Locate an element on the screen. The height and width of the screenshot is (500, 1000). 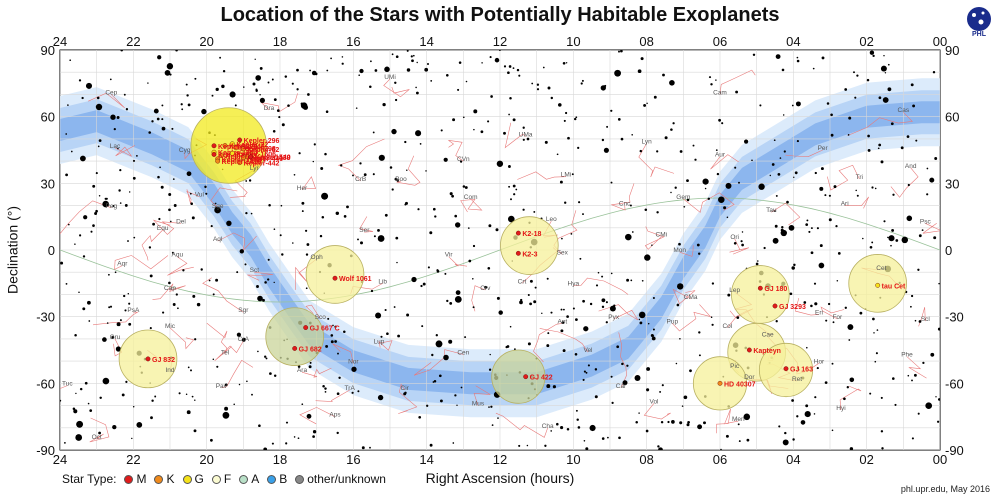
legend-item-b: B is located at coordinates (277, 479).